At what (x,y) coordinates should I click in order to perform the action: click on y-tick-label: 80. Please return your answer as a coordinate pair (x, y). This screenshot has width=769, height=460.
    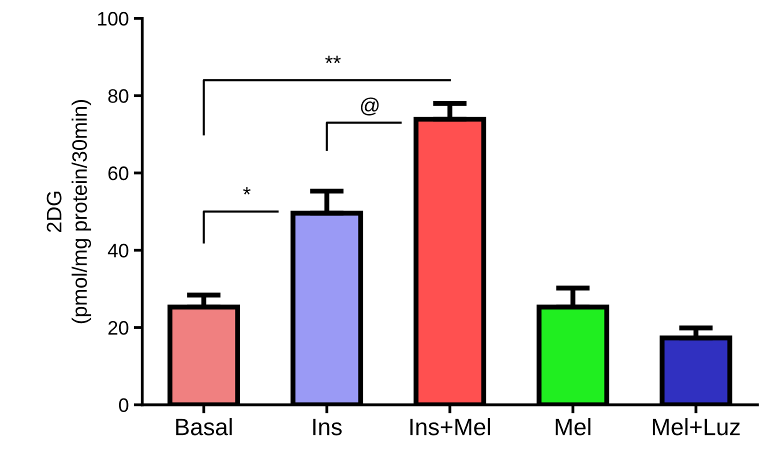
    Looking at the image, I should click on (118, 96).